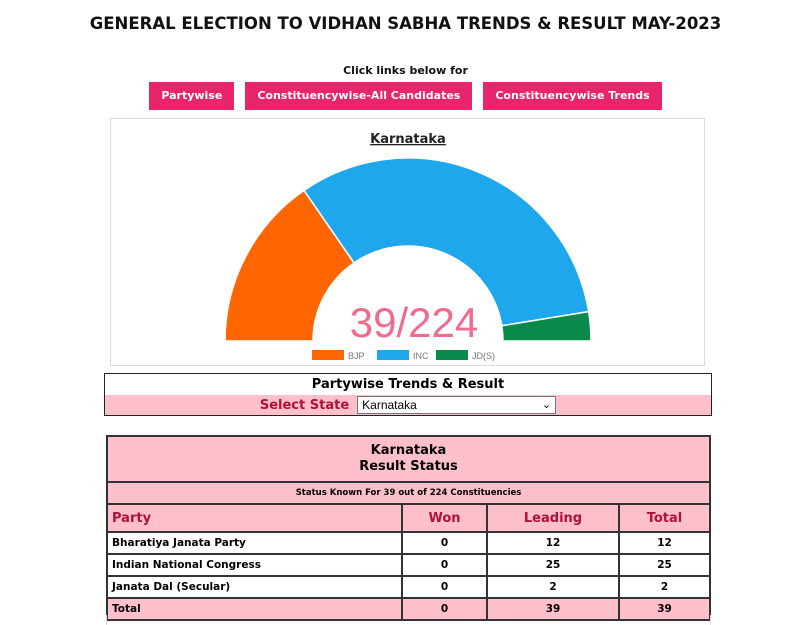 The image size is (811, 625). I want to click on state-select-row: Select State Karnataka ⌄, so click(408, 405).